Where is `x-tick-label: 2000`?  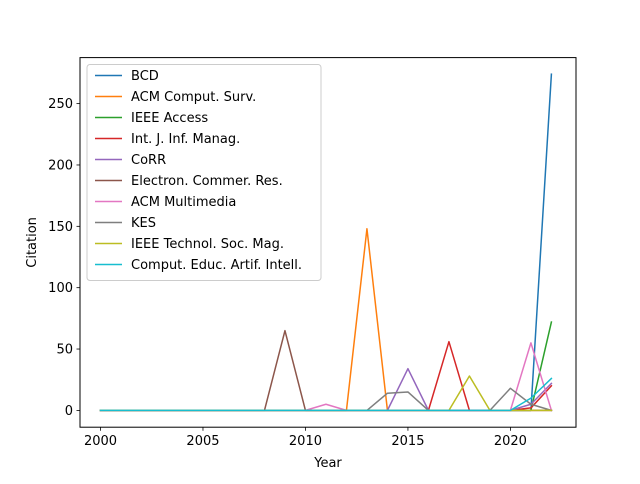 x-tick-label: 2000 is located at coordinates (100, 441).